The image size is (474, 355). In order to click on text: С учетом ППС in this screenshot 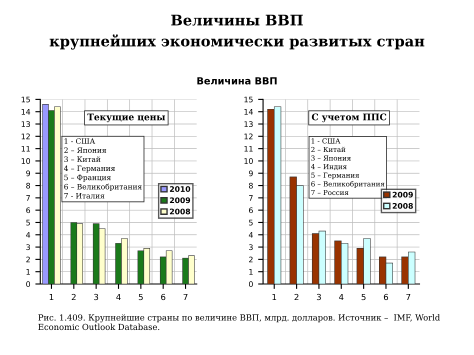, I will do `click(349, 118)`.